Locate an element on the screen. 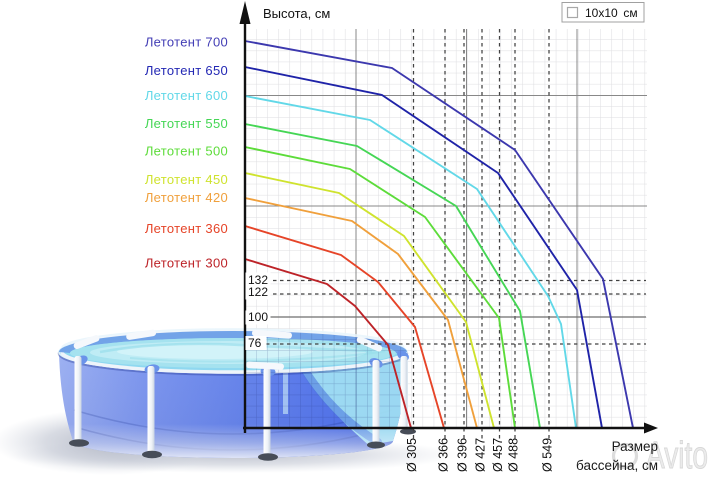 The width and height of the screenshot is (720, 478). svg-text: Ø 457 is located at coordinates (498, 455).